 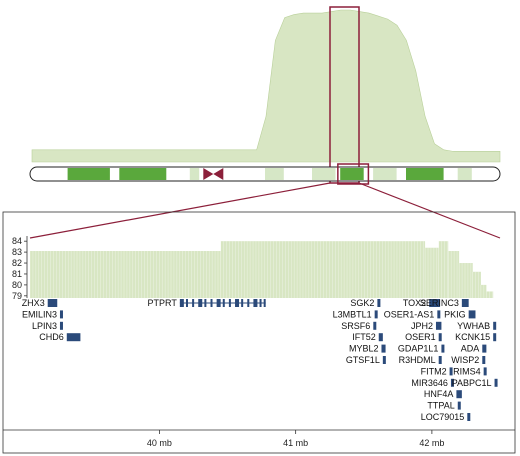 What do you see at coordinates (364, 349) in the screenshot?
I see `gene-label: MYBL2` at bounding box center [364, 349].